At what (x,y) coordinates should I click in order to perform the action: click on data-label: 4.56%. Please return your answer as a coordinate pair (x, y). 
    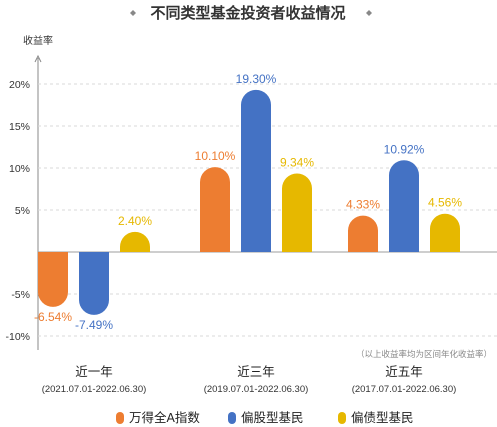
    Looking at the image, I should click on (445, 203).